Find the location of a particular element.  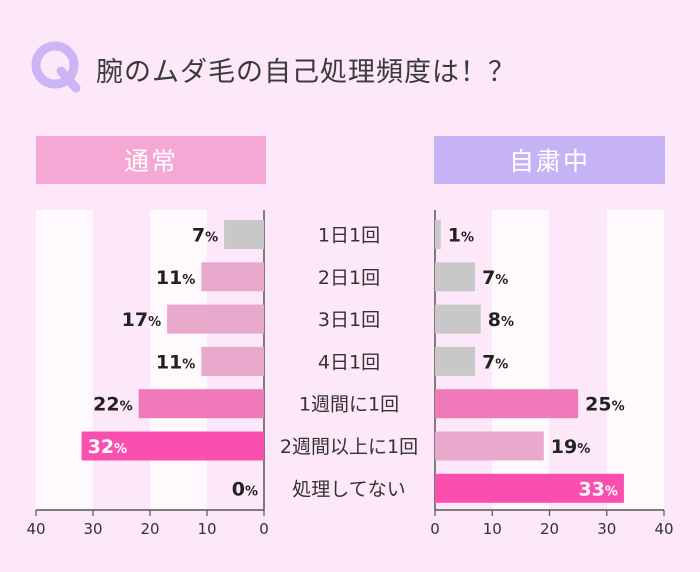

series-header-normal: 通常 is located at coordinates (151, 160).